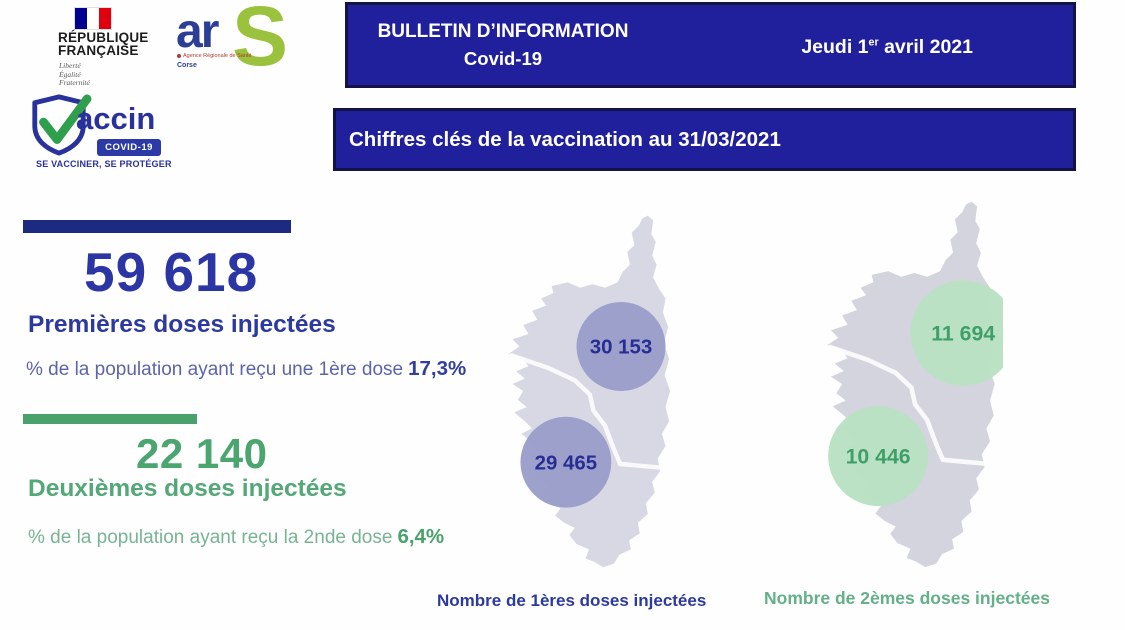 The width and height of the screenshot is (1125, 630). Describe the element at coordinates (187, 488) in the screenshot. I see `second-doses-label: Deuxièmes doses injectées` at that location.